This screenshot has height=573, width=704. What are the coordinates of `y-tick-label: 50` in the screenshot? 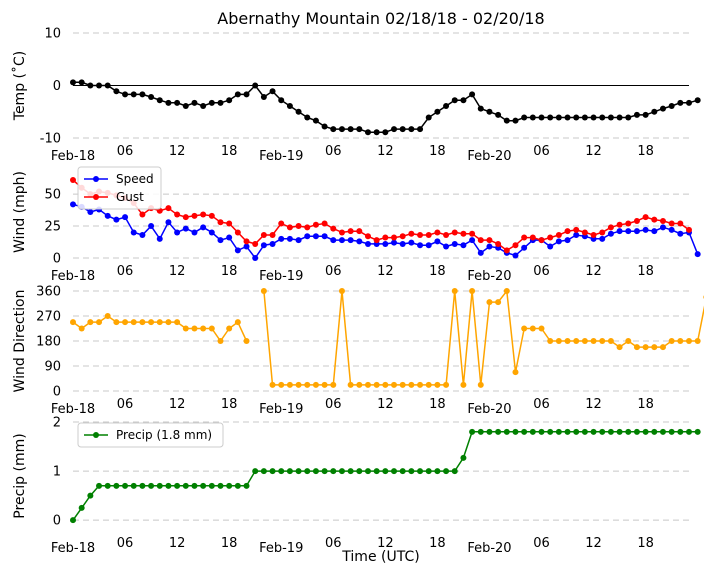 It's located at (52, 195).